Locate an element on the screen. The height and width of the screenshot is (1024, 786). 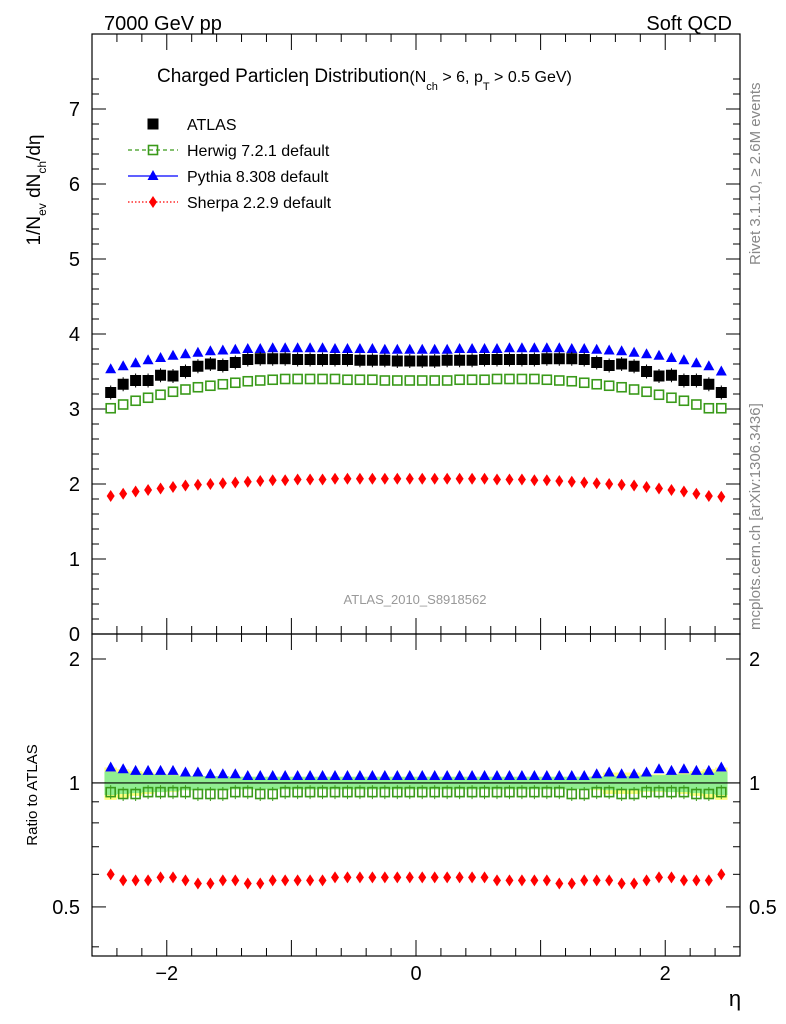
main-series-group is located at coordinates (416, 422).